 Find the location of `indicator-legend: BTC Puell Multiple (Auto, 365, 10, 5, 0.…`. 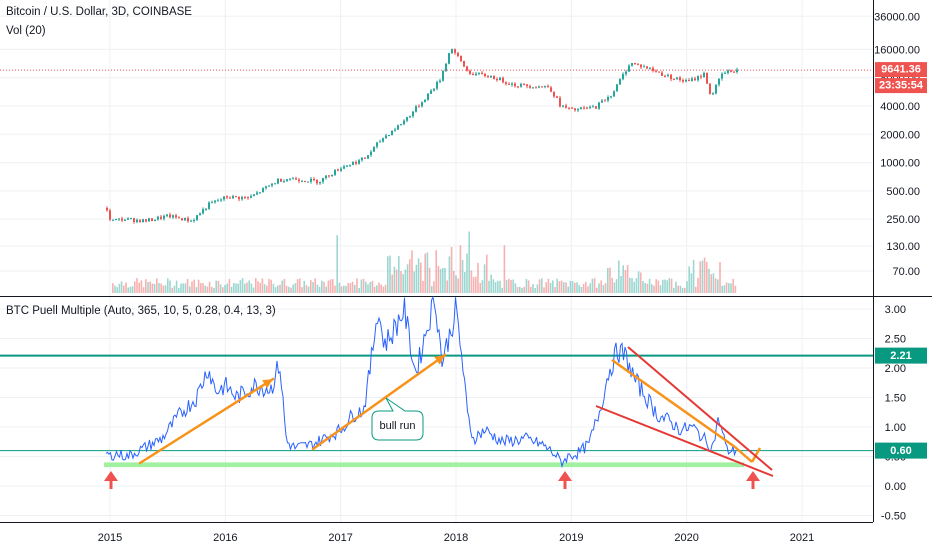

indicator-legend: BTC Puell Multiple (Auto, 365, 10, 5, 0.… is located at coordinates (141, 311).